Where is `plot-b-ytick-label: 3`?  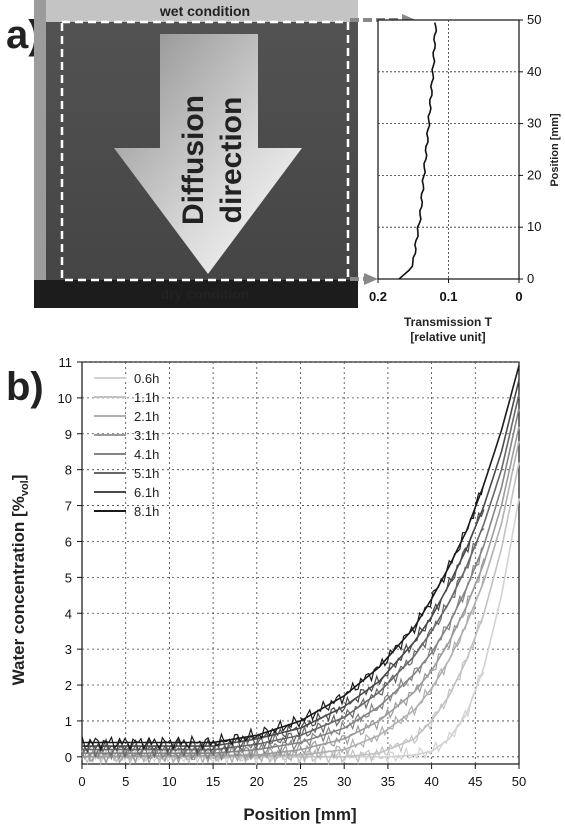
plot-b-ytick-label: 3 is located at coordinates (68, 649).